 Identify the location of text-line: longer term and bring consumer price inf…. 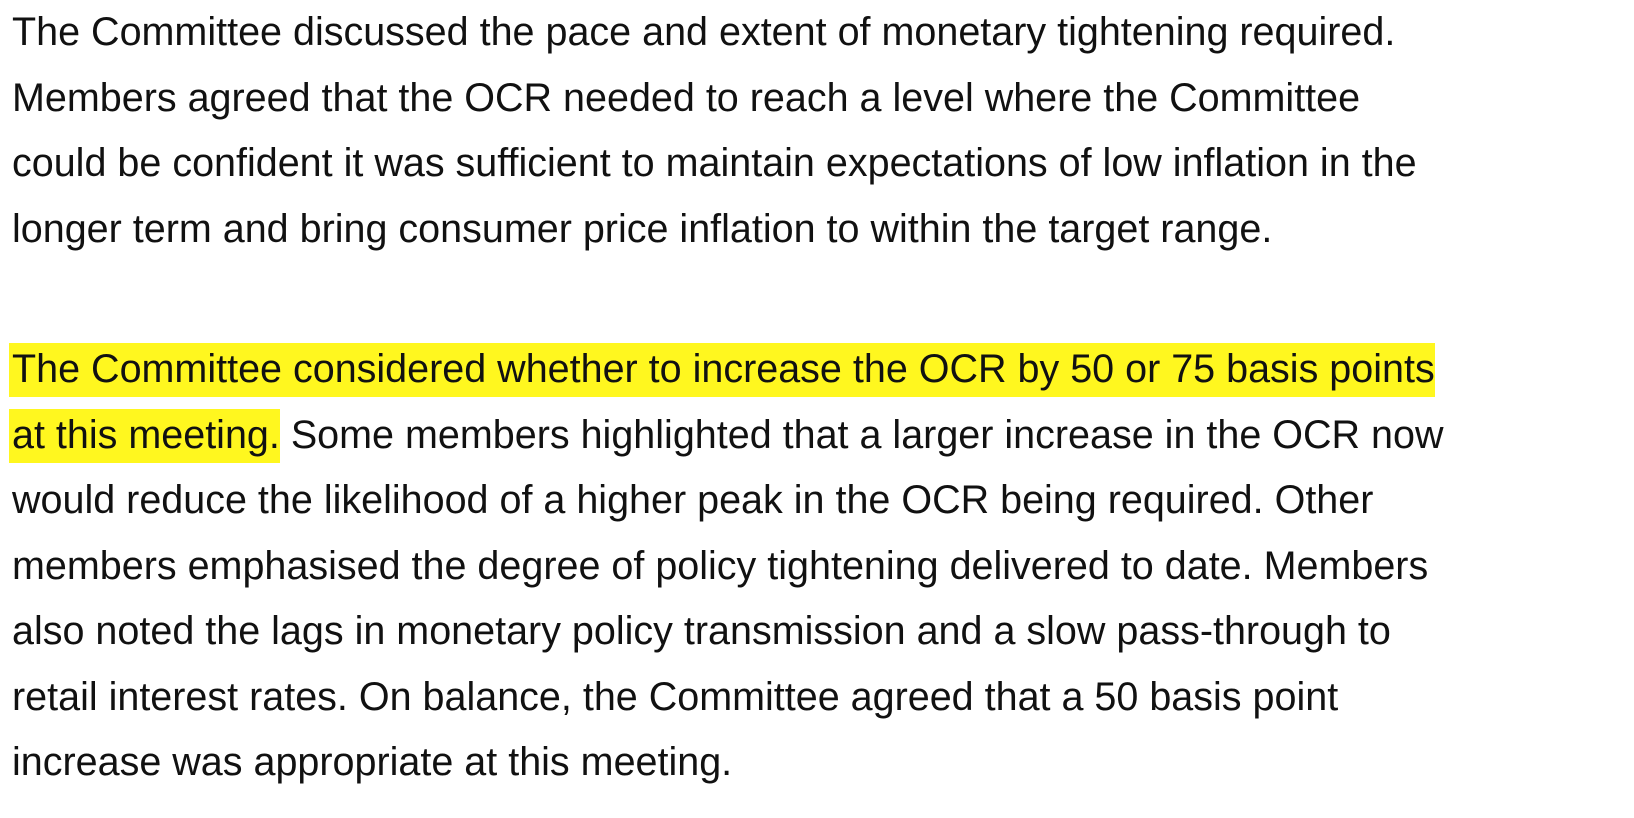
(642, 228).